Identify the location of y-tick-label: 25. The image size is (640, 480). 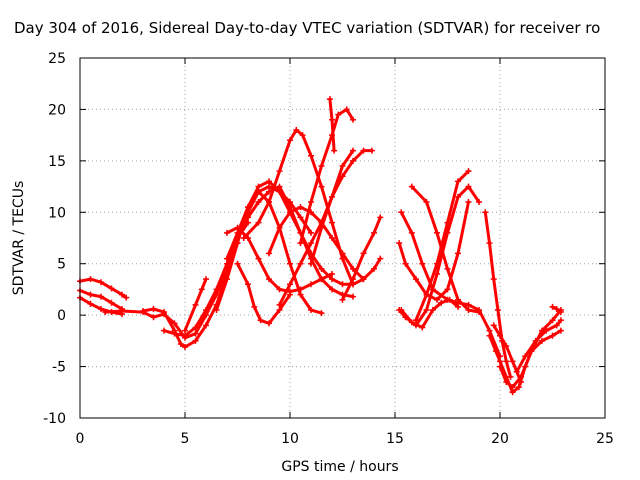
(57, 59).